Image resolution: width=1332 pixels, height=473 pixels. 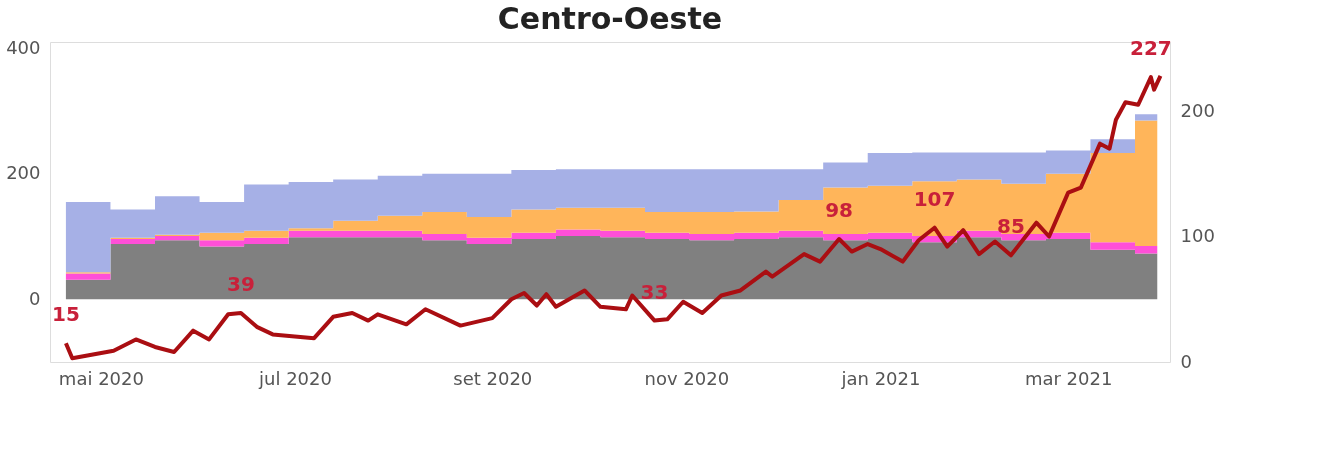 I want to click on data-label: 98, so click(x=839, y=210).